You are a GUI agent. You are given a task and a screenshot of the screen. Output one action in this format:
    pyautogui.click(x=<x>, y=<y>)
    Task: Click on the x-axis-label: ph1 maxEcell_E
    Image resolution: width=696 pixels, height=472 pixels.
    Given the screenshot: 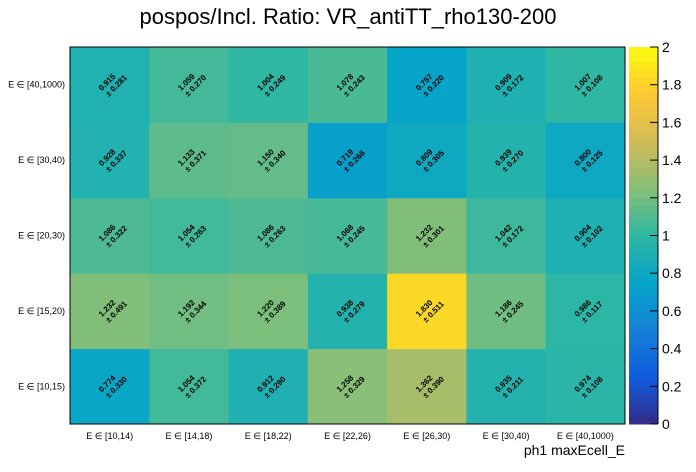 What is the action you would take?
    pyautogui.click(x=574, y=450)
    